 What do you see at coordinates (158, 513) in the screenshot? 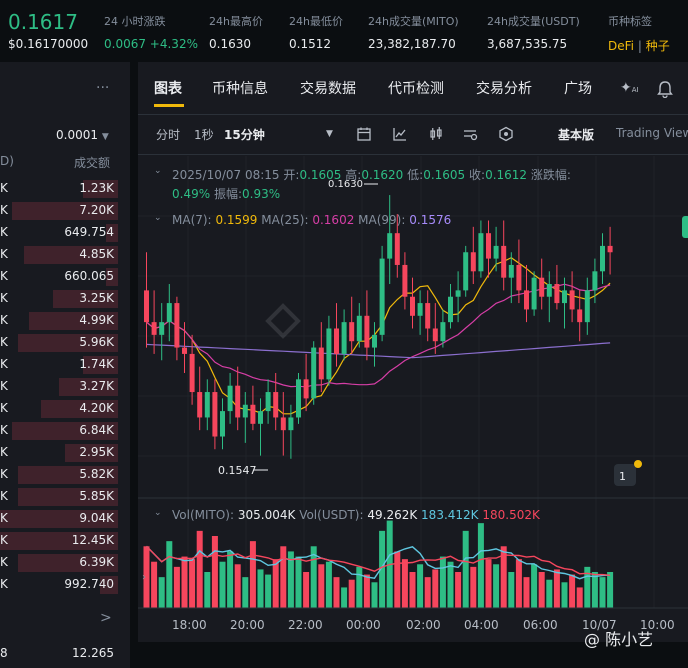
I see `vol-collapse-icon: ⌄` at bounding box center [158, 513].